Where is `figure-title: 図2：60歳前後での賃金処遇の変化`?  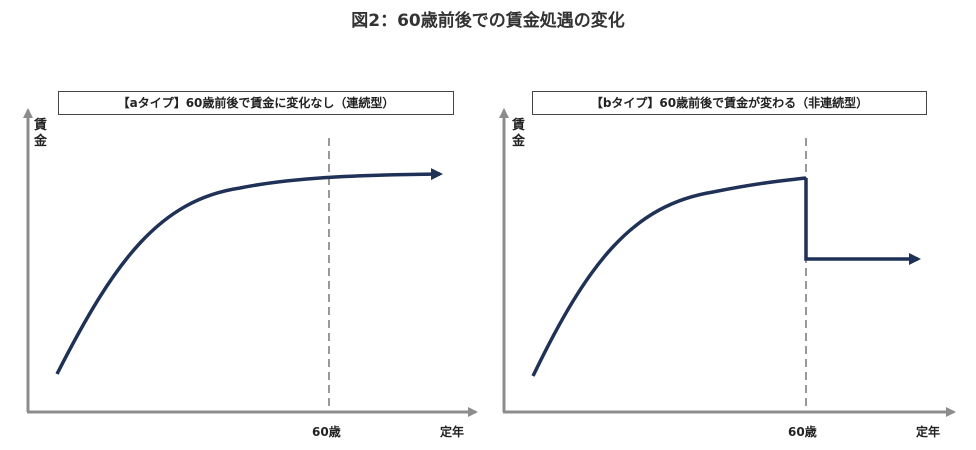 figure-title: 図2：60歳前後での賃金処遇の変化 is located at coordinates (488, 21).